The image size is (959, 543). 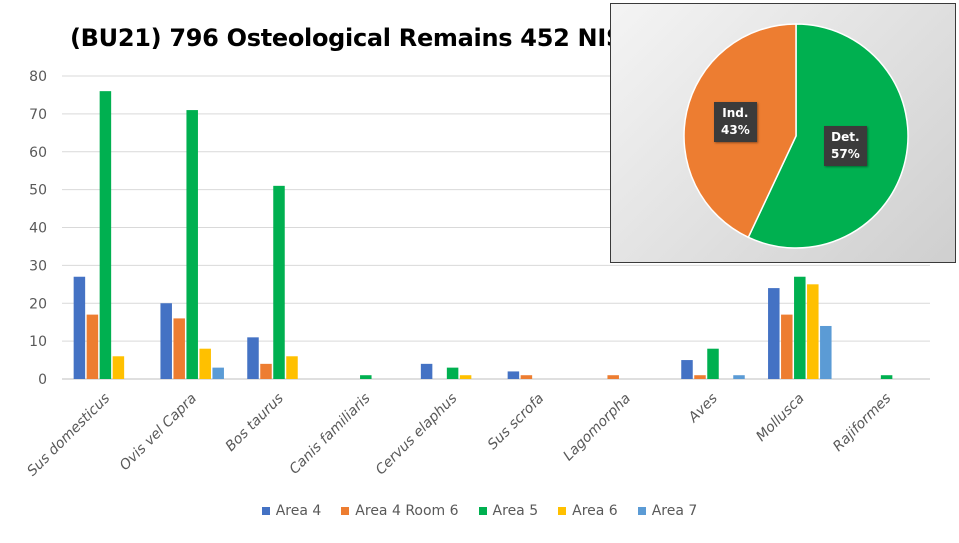 I want to click on y-tick-label: 0, so click(x=42, y=380).